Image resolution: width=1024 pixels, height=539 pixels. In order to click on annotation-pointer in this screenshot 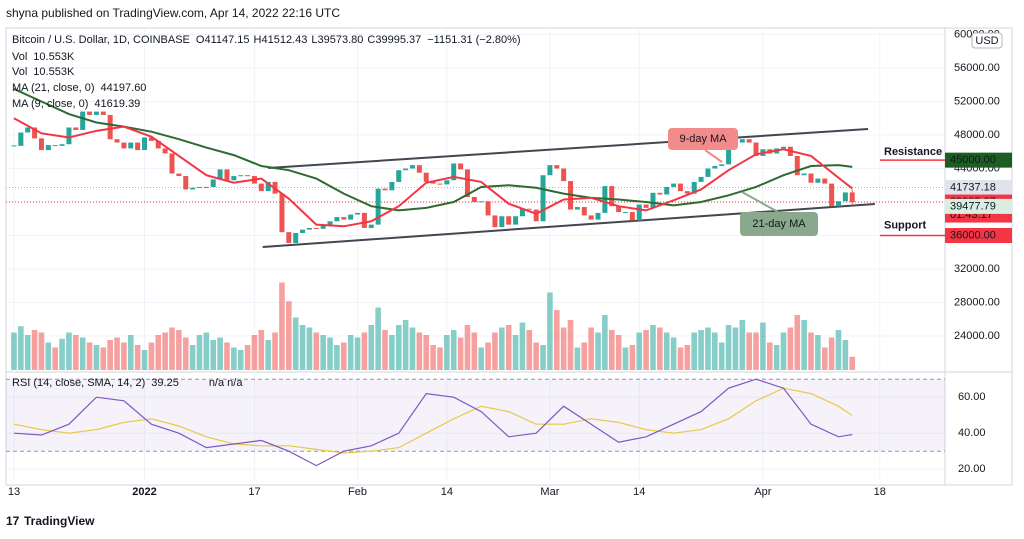, I will do `click(713, 156)`.